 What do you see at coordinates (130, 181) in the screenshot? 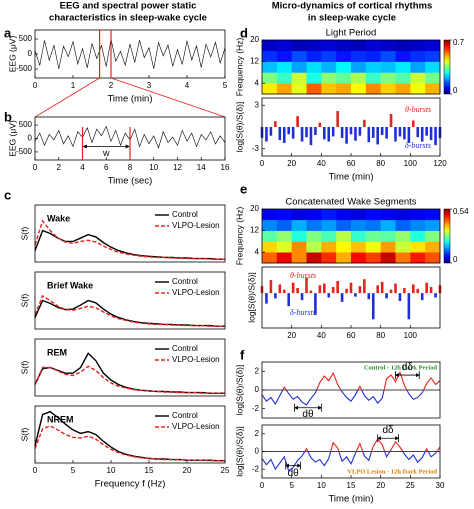
I see `x-axis-label: Time (sec)` at bounding box center [130, 181].